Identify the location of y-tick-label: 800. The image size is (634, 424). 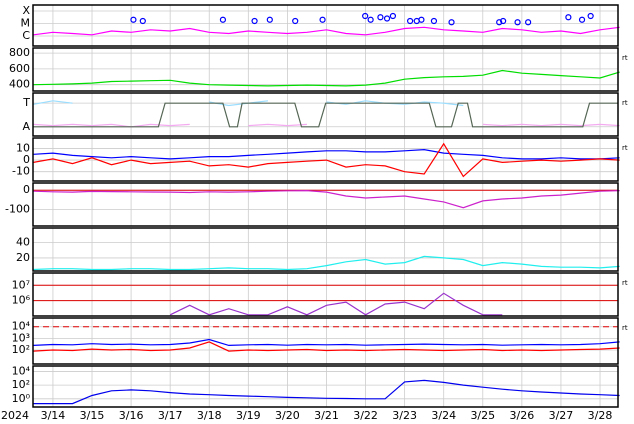
(19, 52).